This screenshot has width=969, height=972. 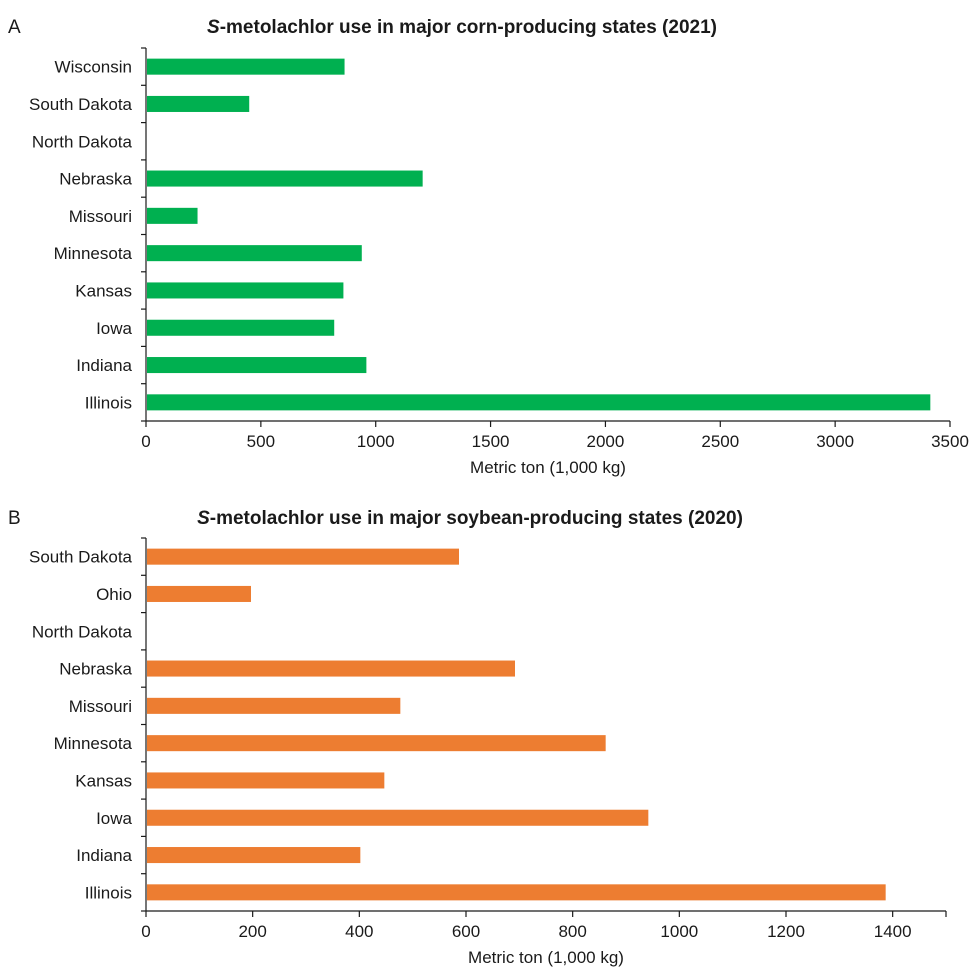 I want to click on category-label: Ohio, so click(x=114, y=594).